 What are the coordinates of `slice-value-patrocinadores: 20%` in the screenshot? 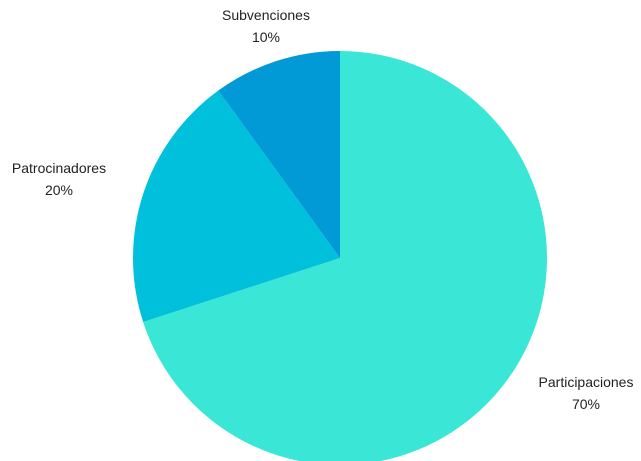 It's located at (59, 190).